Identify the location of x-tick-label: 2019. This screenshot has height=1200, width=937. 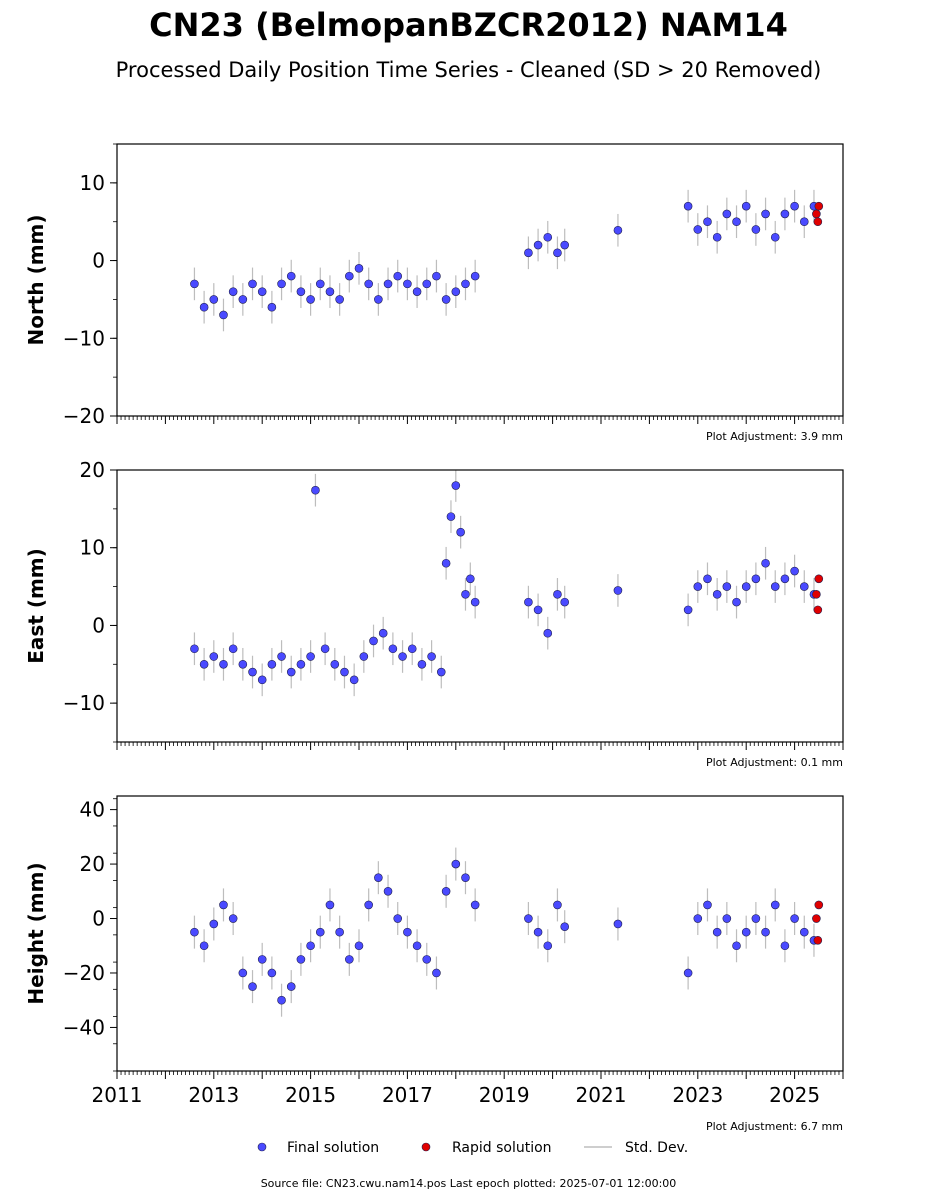
(504, 1095).